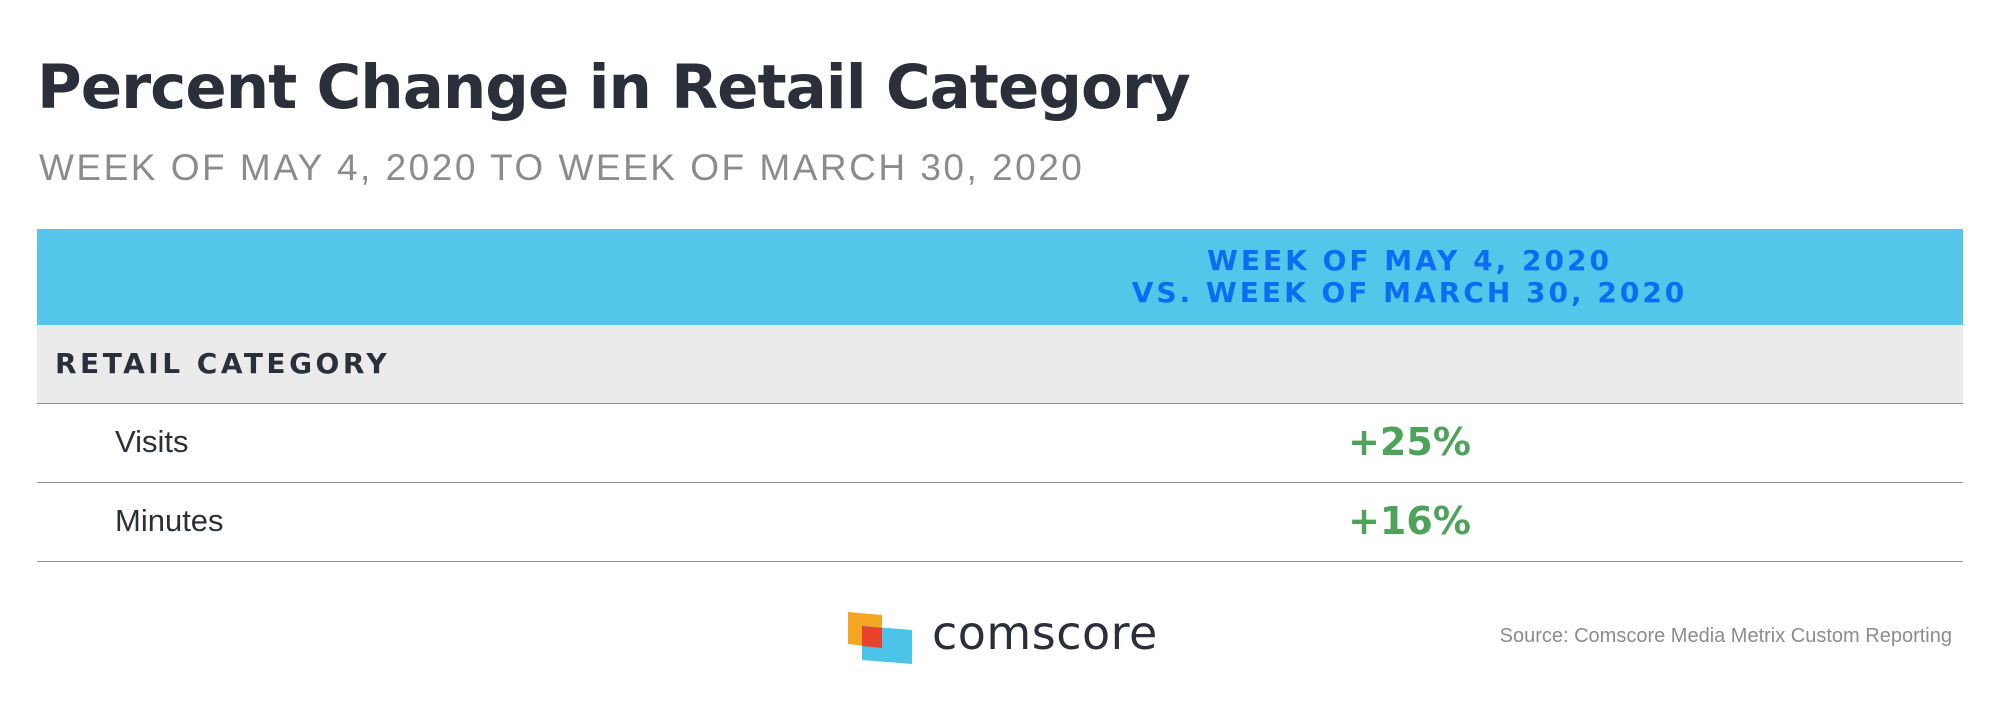  Describe the element at coordinates (872, 637) in the screenshot. I see `logo-red-shape` at that location.